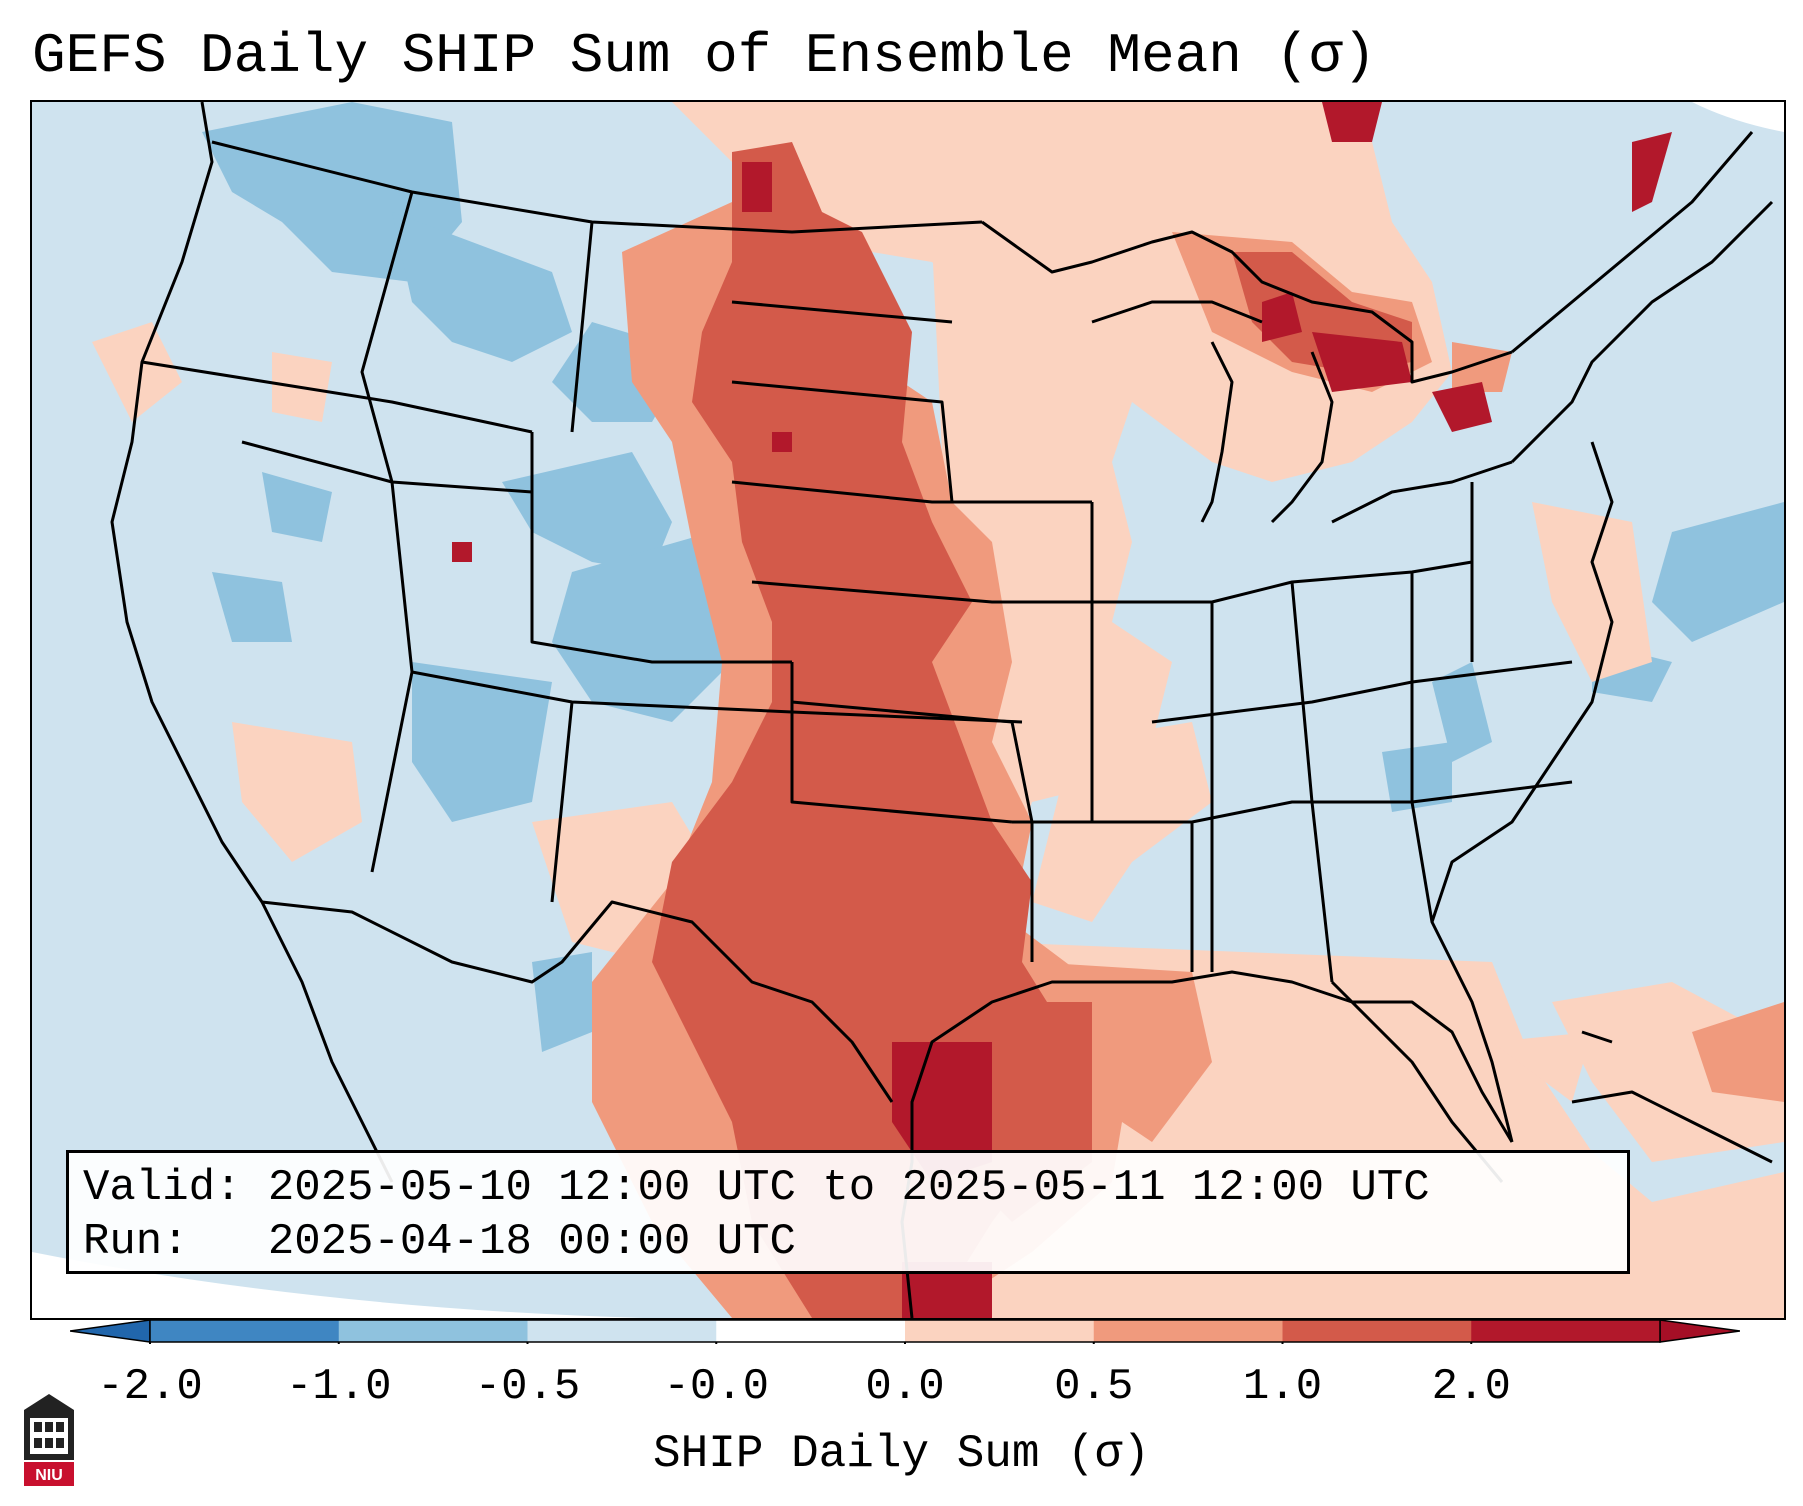 Image resolution: width=1803 pixels, height=1506 pixels. What do you see at coordinates (704, 56) in the screenshot?
I see `map-title: GEFS Daily SHIP Sum of Ensemble Mean (σ)` at bounding box center [704, 56].